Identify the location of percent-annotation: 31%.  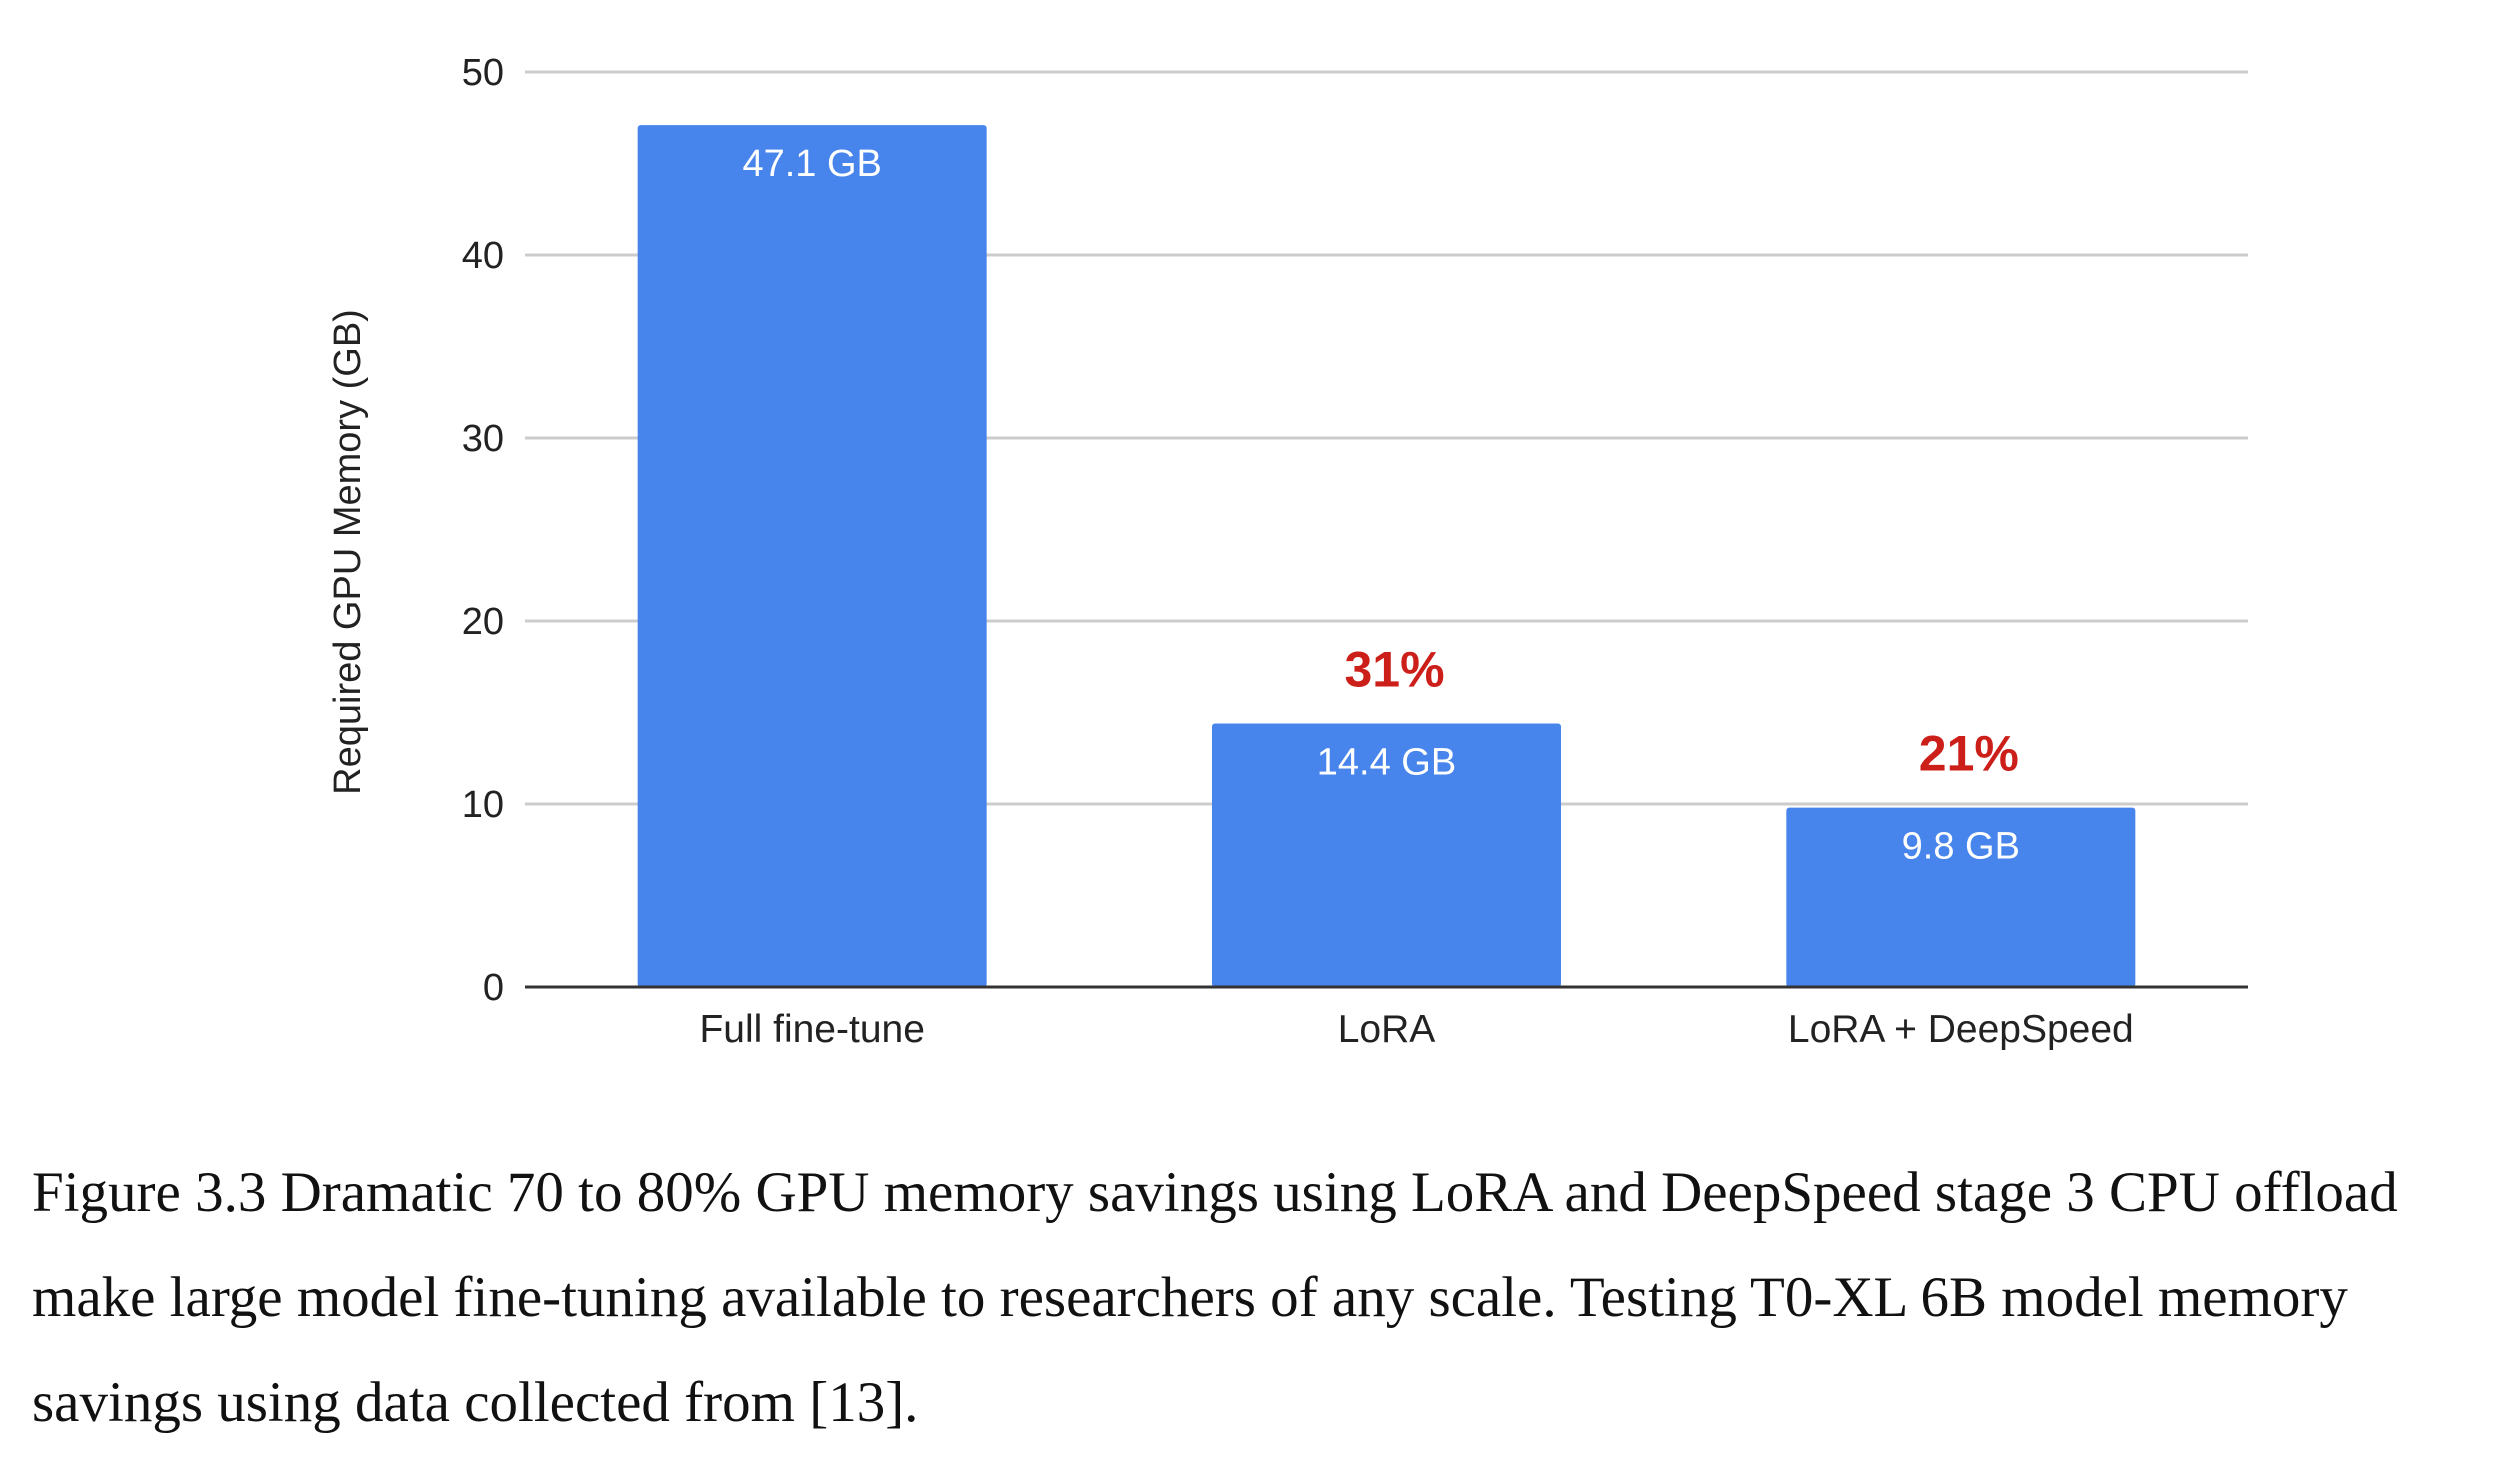
(1394, 669).